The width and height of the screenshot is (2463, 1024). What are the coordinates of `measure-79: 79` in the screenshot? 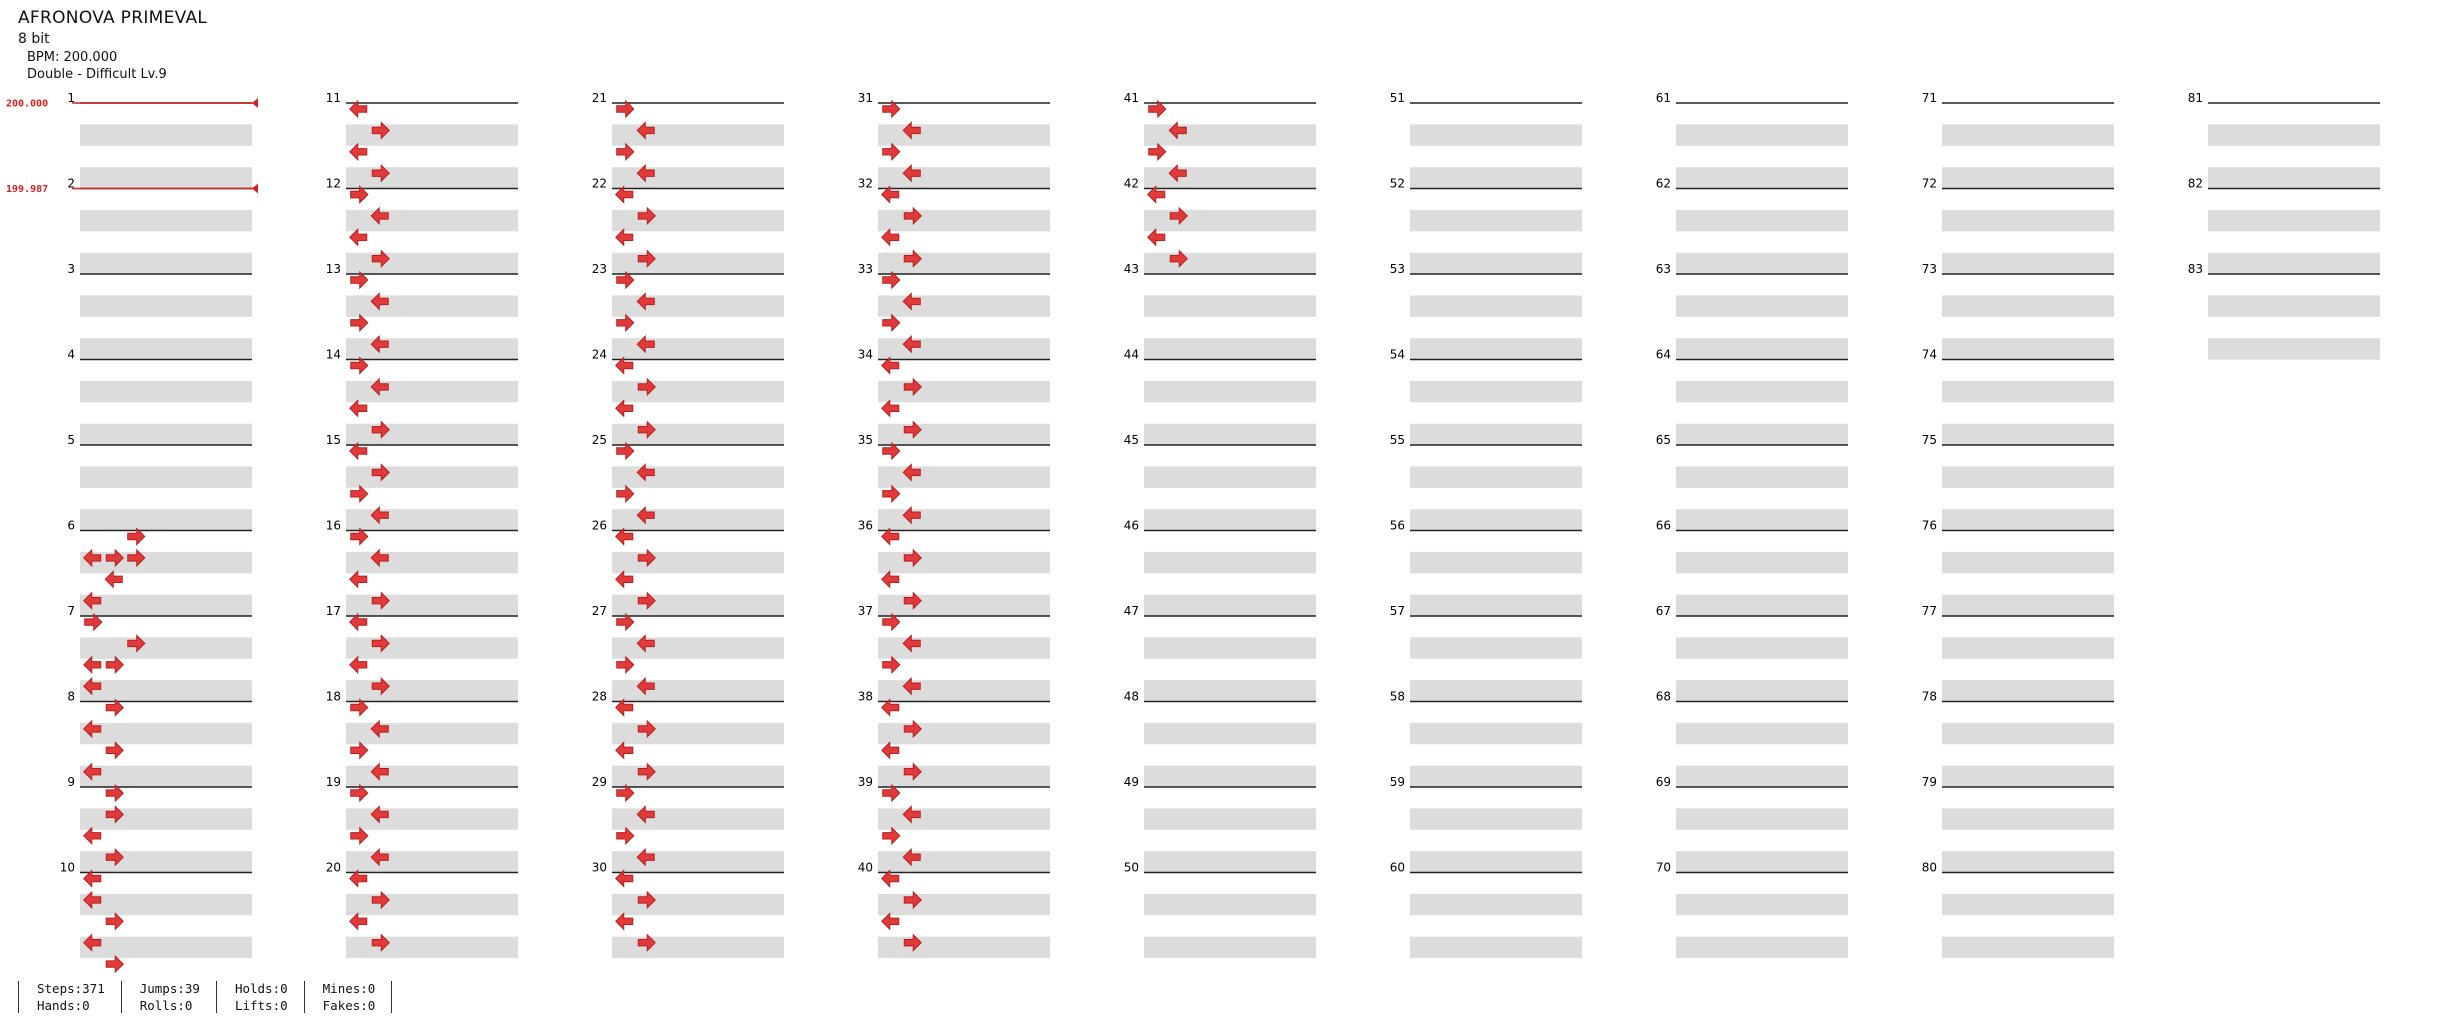 It's located at (2018, 824).